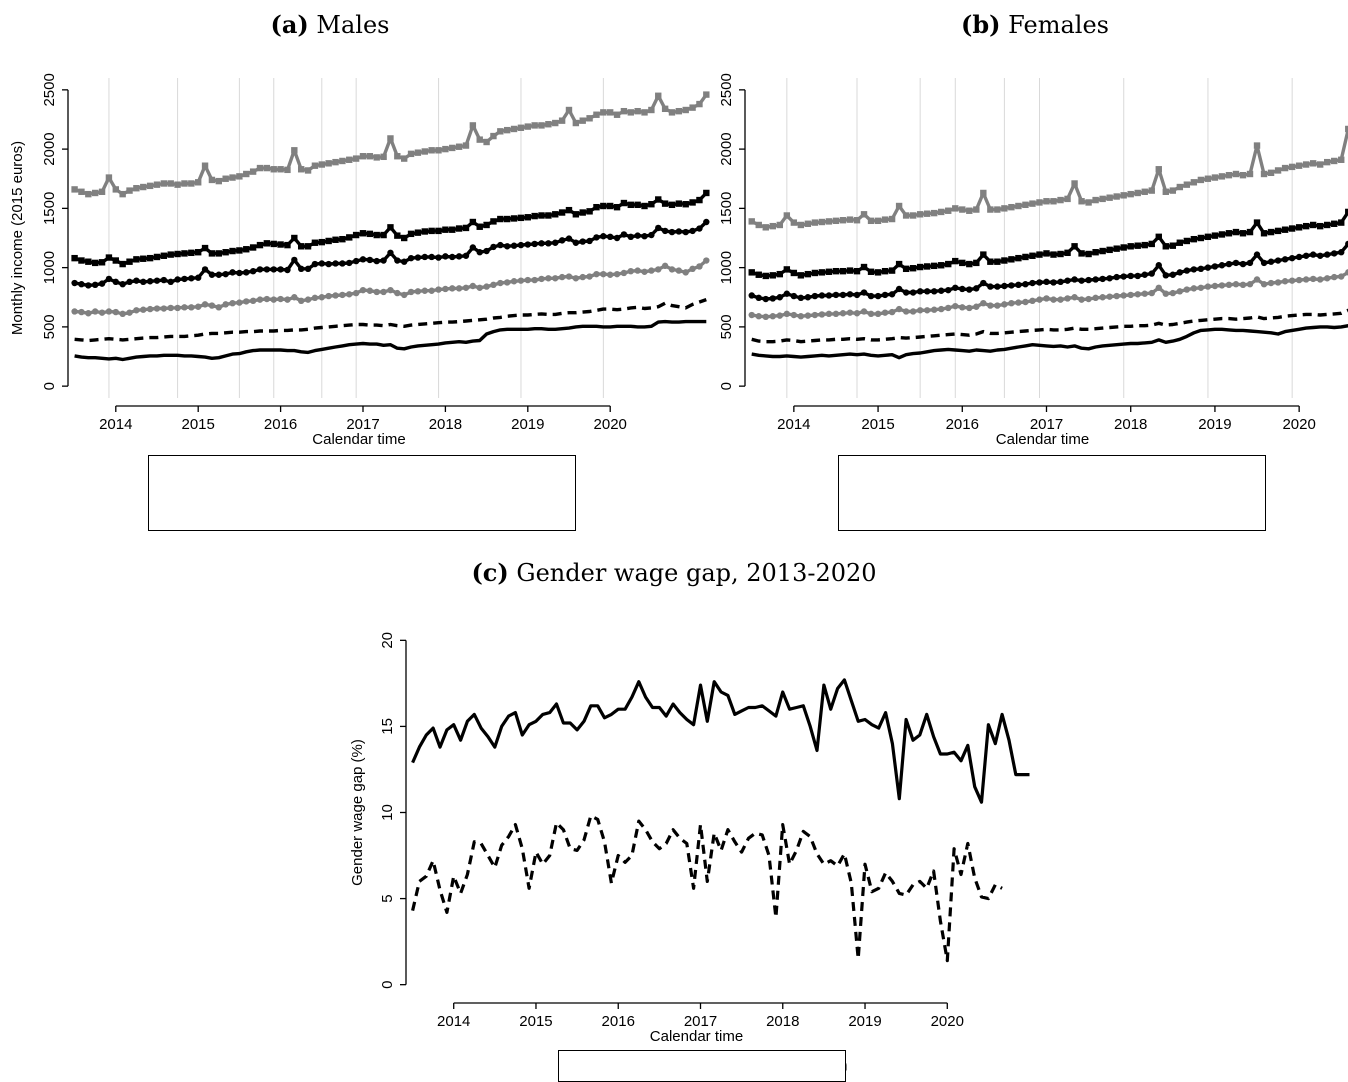 Image resolution: width=1348 pixels, height=1082 pixels. I want to click on series-percentile-90th, so click(1048, 178).